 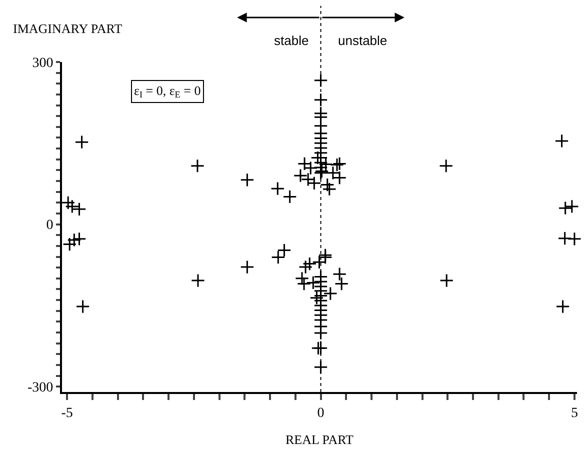 I want to click on annotation: ε$_{I}$ = 0, ε$_{E}$ = 0, so click(x=167, y=91).